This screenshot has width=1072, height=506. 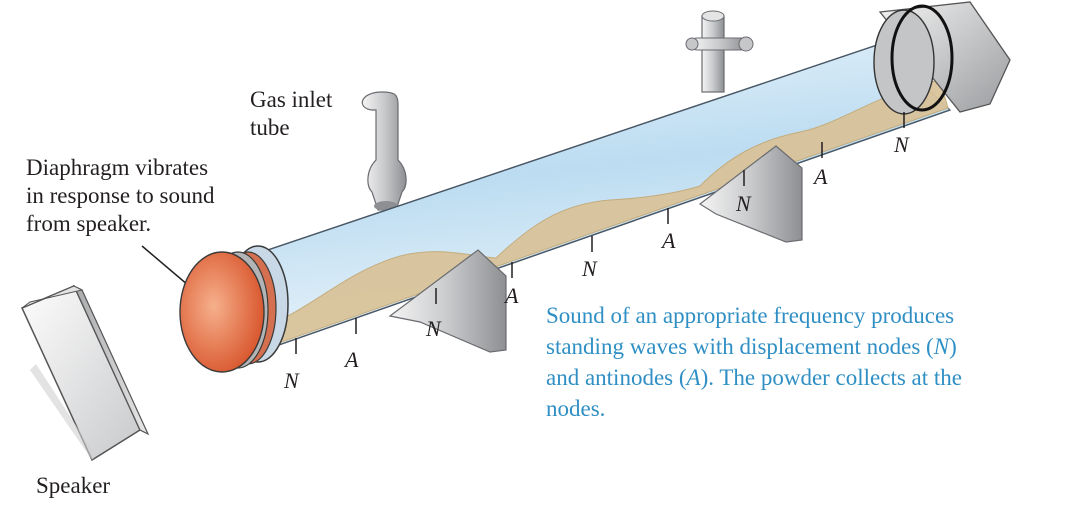 What do you see at coordinates (352, 359) in the screenshot?
I see `marker-antinode-1: A` at bounding box center [352, 359].